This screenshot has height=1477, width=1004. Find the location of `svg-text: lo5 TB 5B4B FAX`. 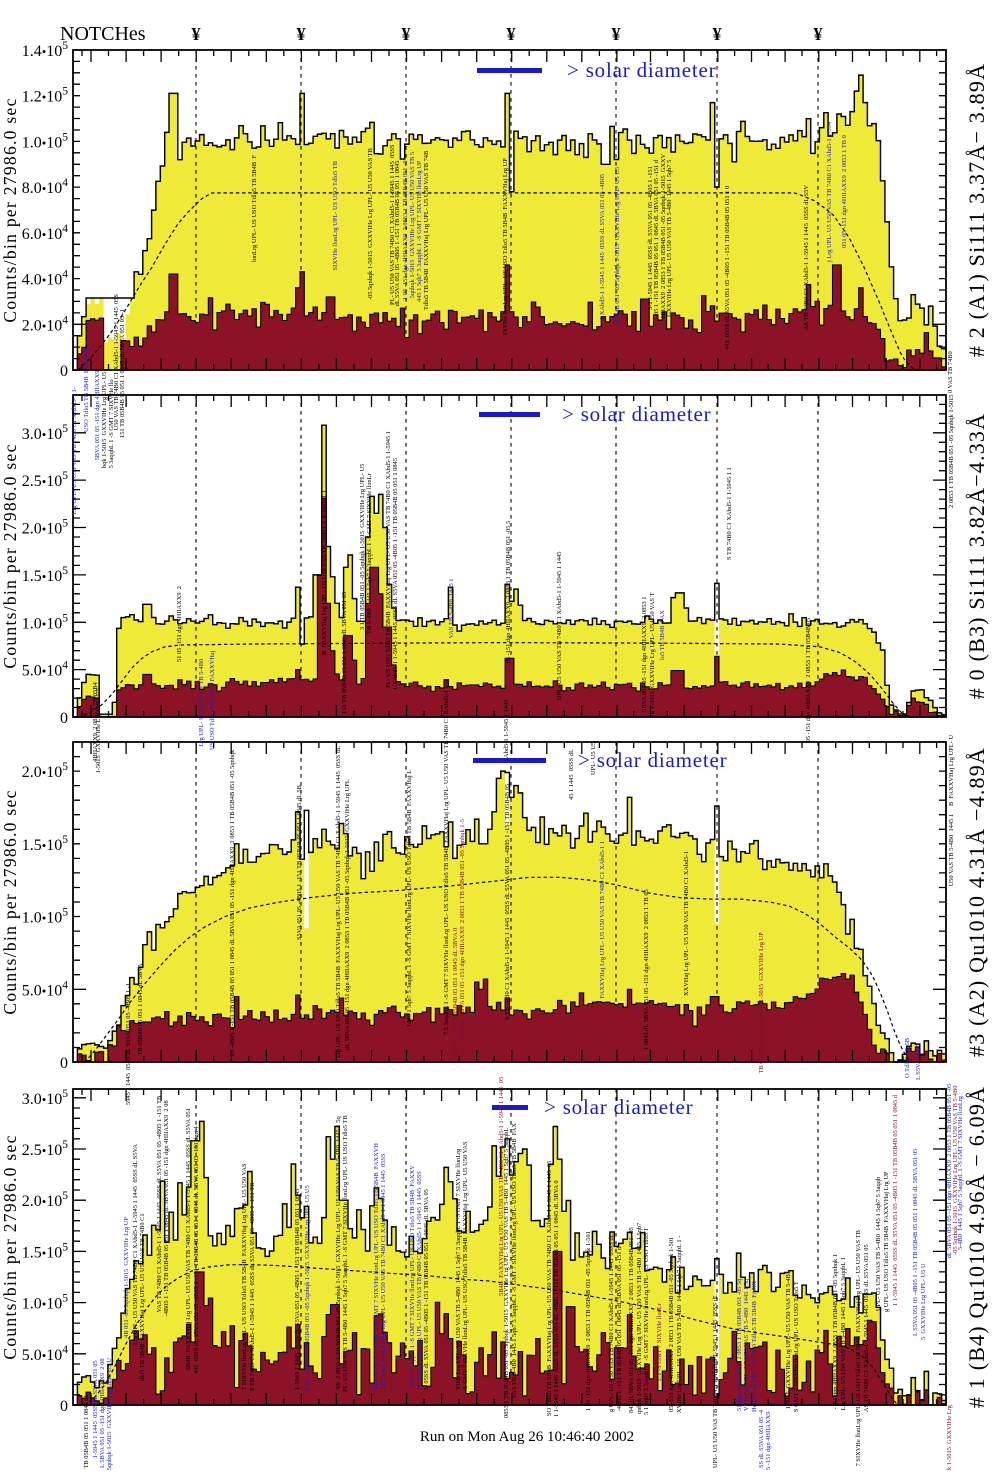

svg-text: lo5 TB 5B4B FAX is located at coordinates (662, 635).